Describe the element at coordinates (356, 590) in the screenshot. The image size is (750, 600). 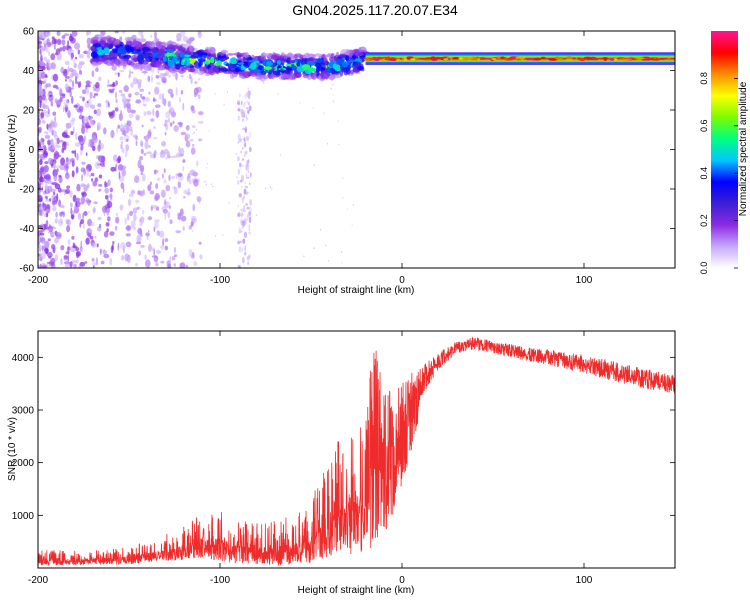
I see `snr-x-axis-label: Height of straight line (km)` at that location.